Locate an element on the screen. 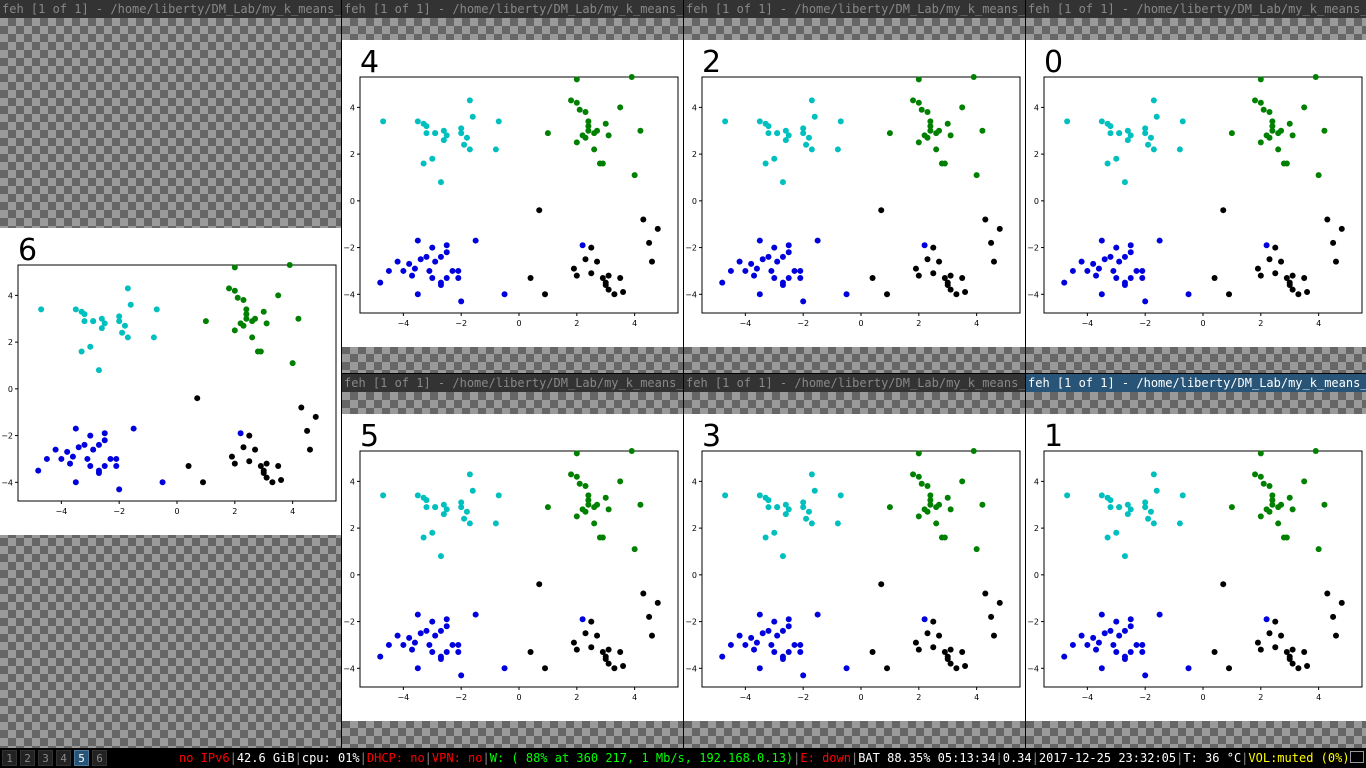 The image size is (1366, 768). workspace-button-4: 4 is located at coordinates (63, 758).